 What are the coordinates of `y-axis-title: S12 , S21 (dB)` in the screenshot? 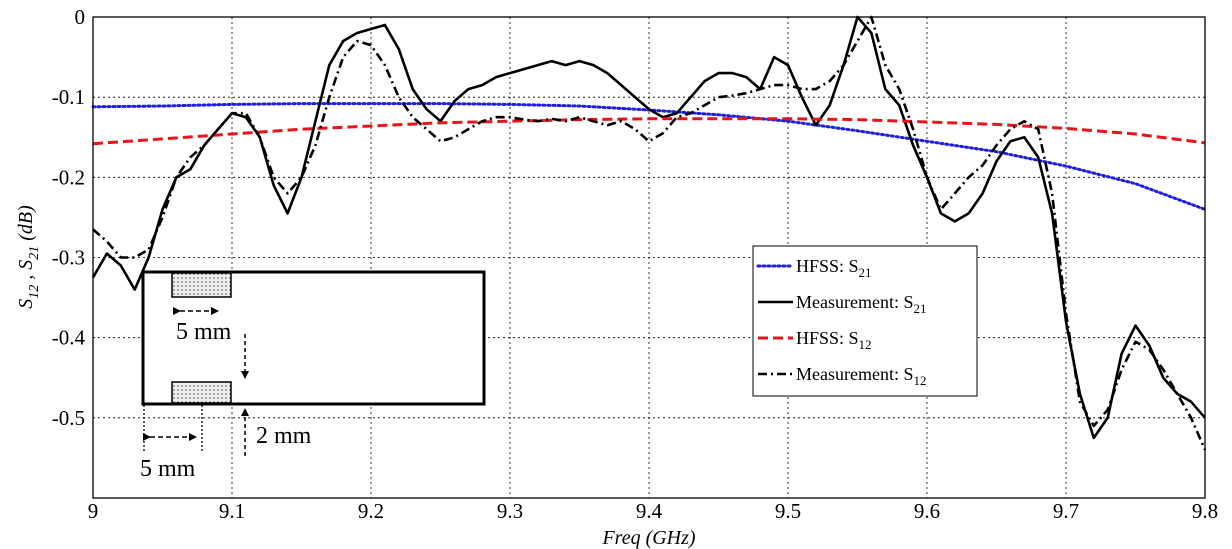 It's located at (28, 257).